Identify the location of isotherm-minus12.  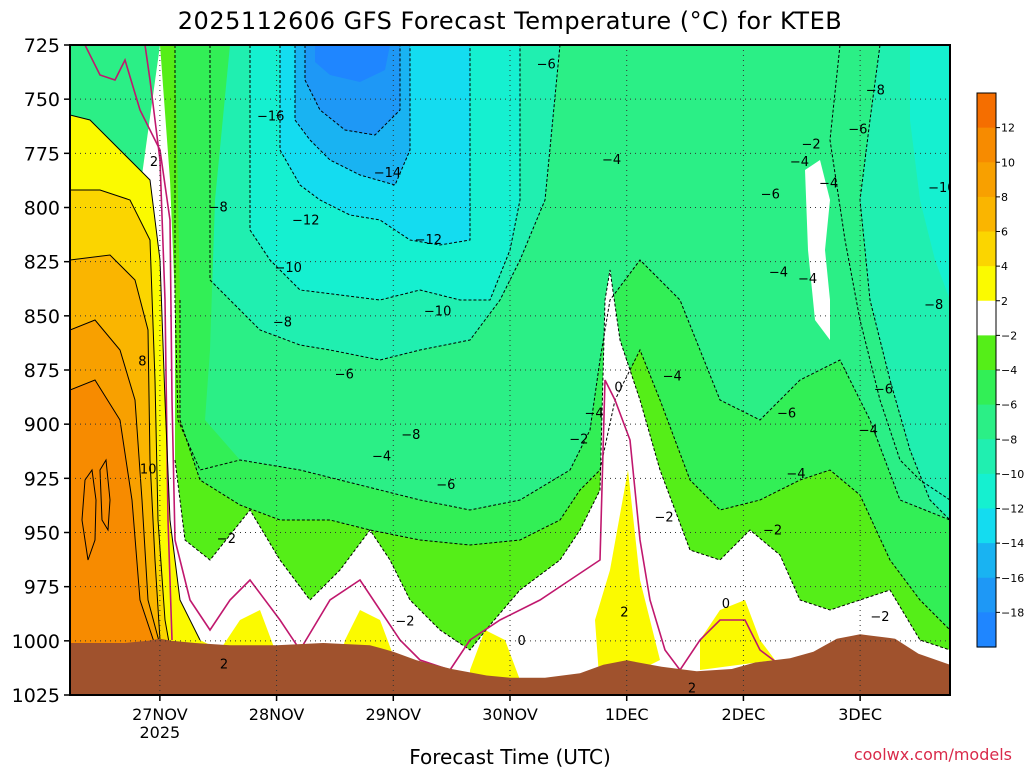
(385, 173).